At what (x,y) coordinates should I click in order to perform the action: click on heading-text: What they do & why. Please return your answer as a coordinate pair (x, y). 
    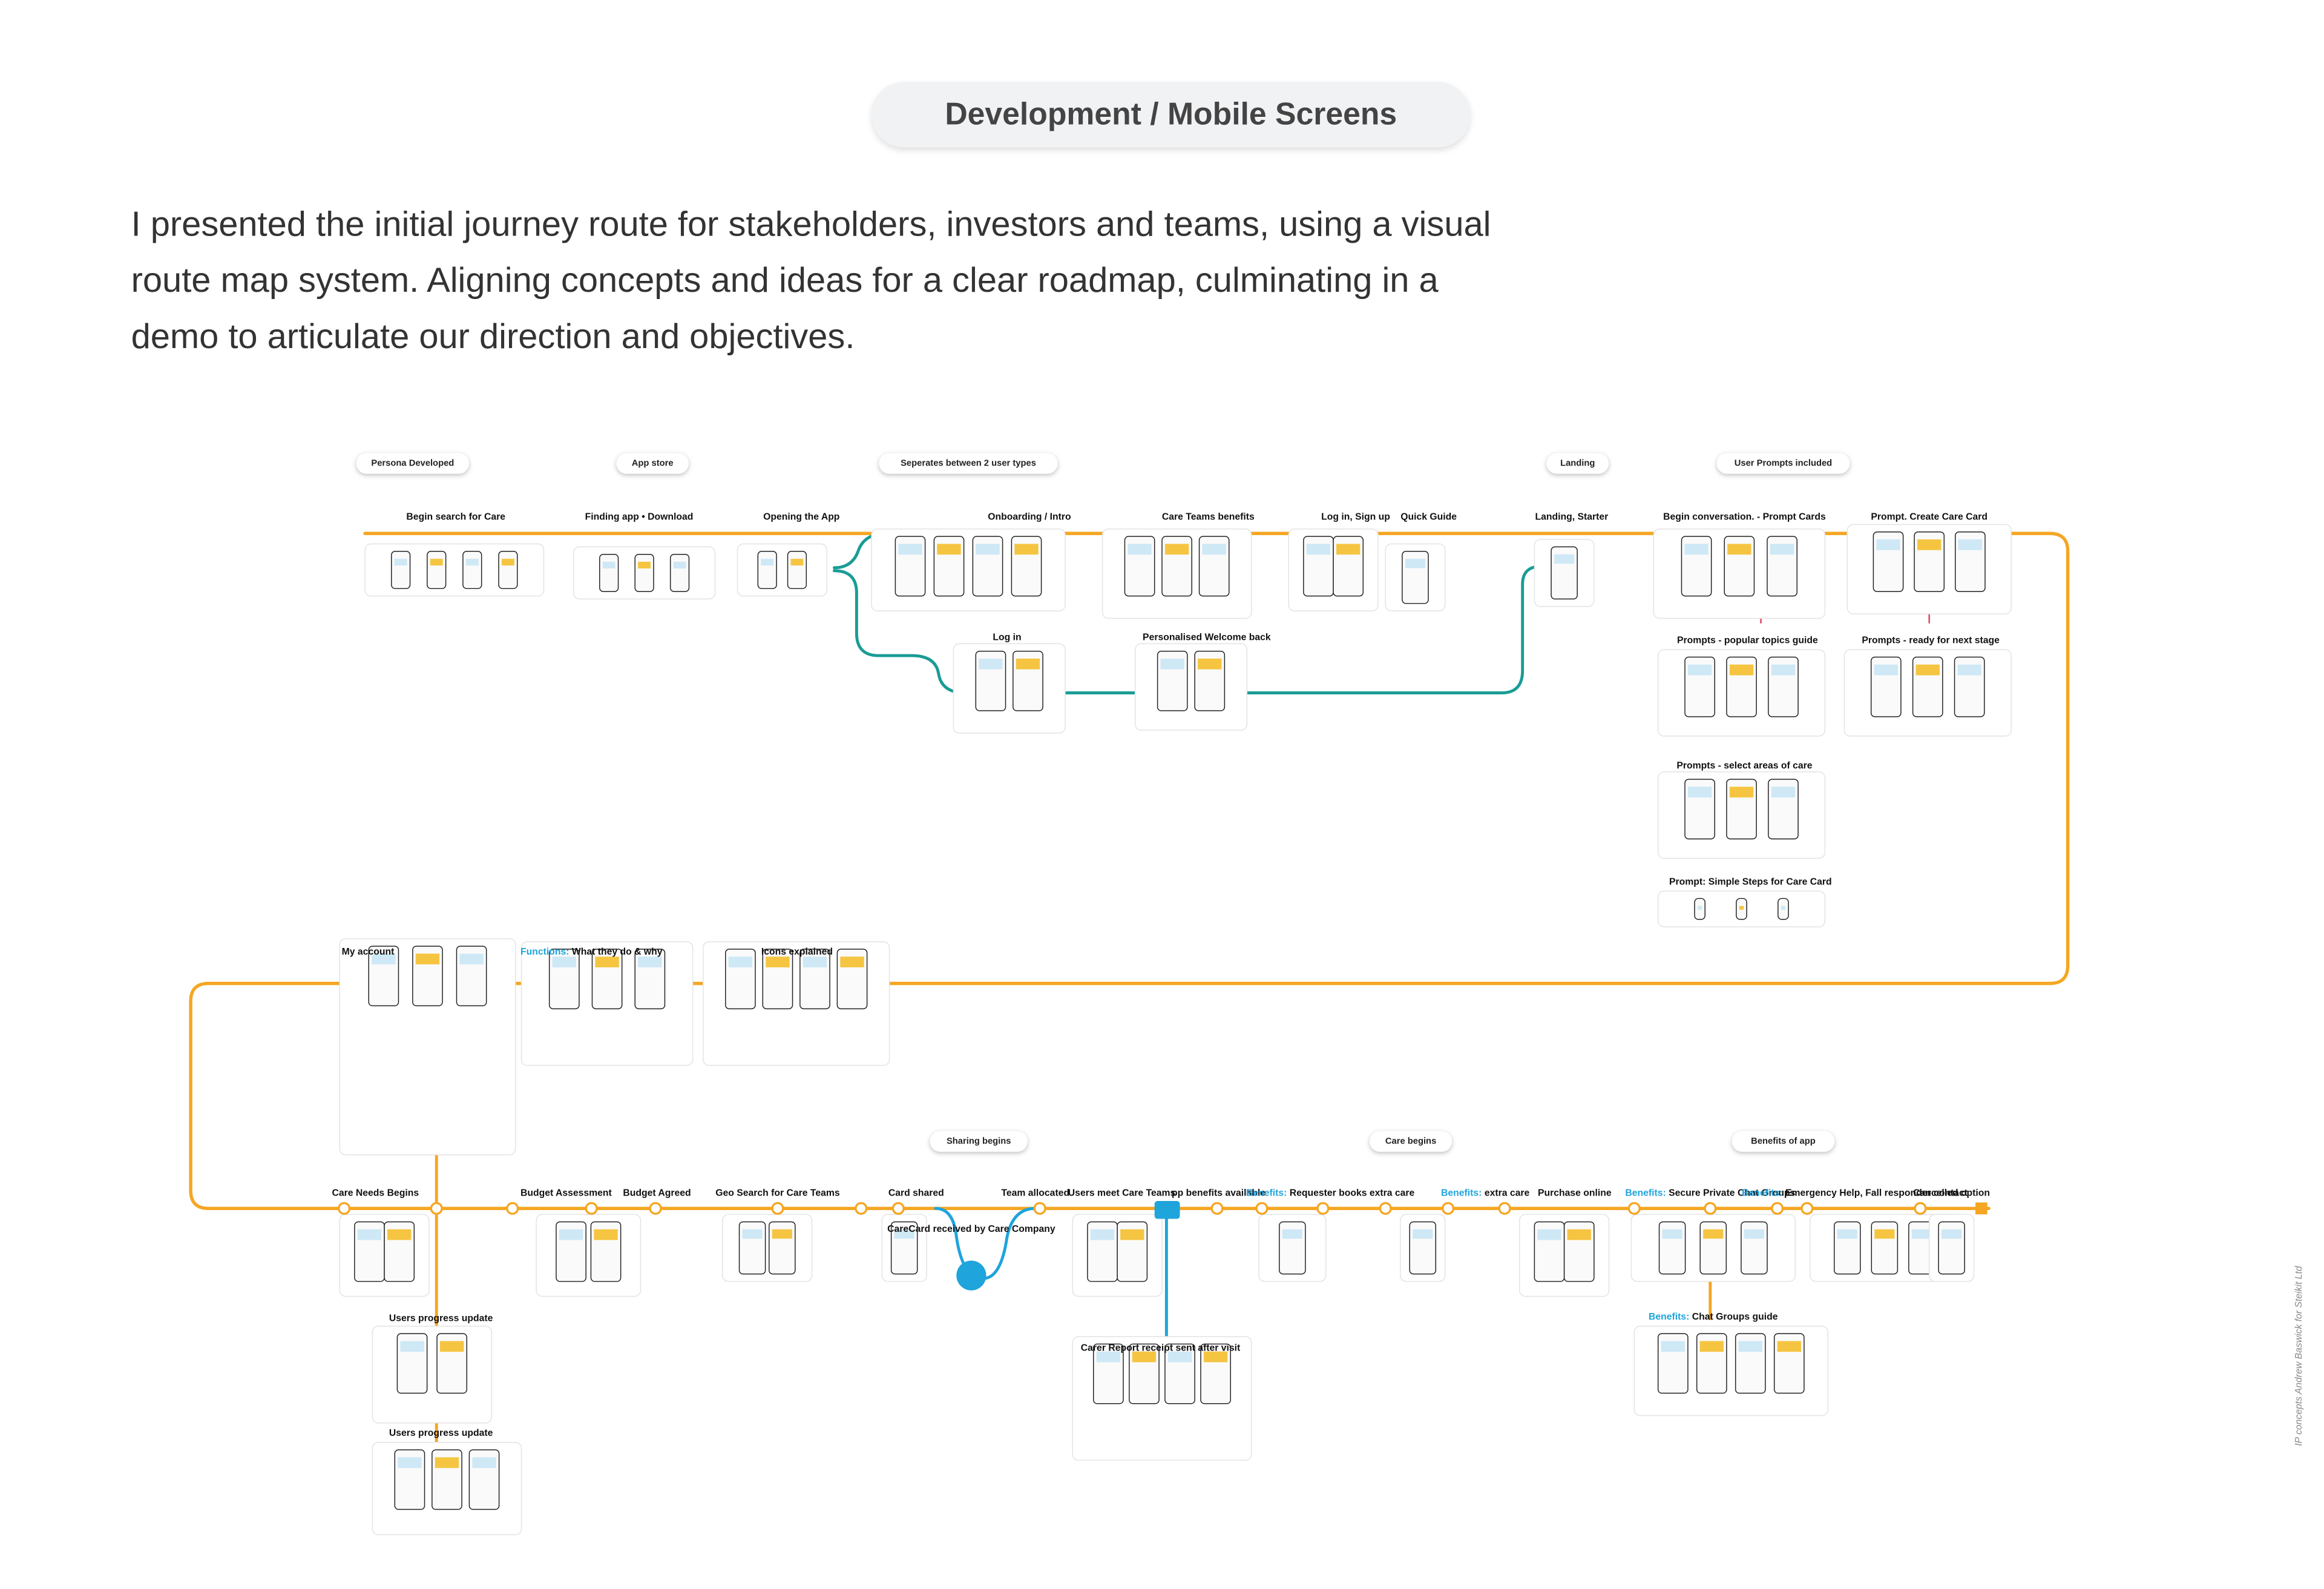
    Looking at the image, I should click on (615, 952).